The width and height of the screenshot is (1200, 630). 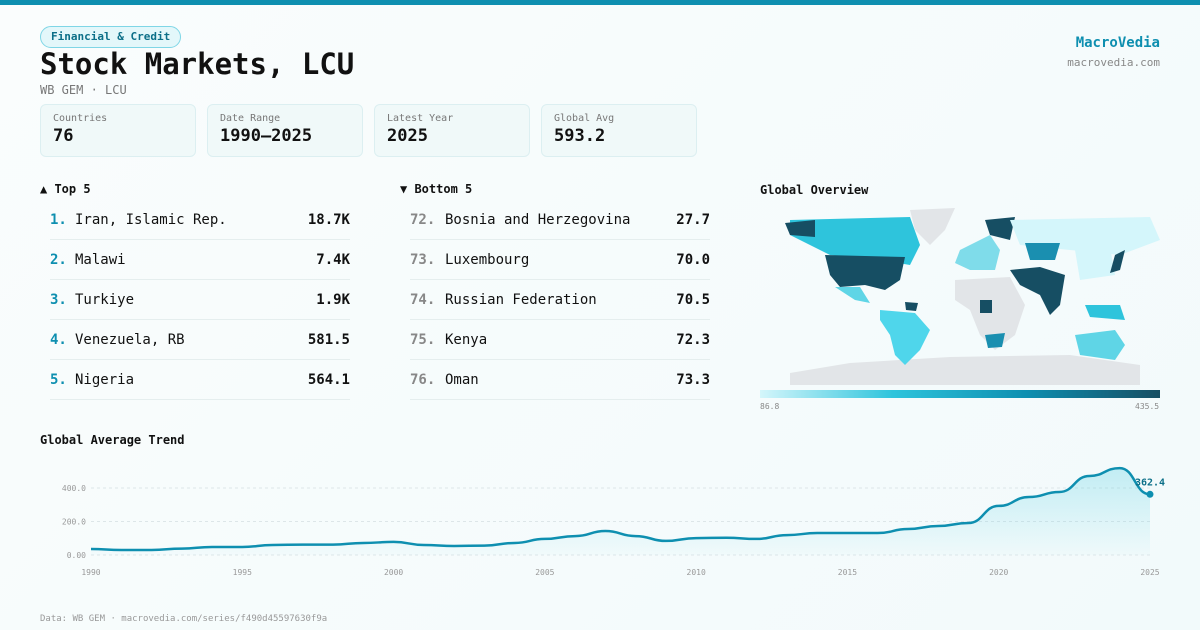 I want to click on country-value: 7.4K, so click(x=333, y=259).